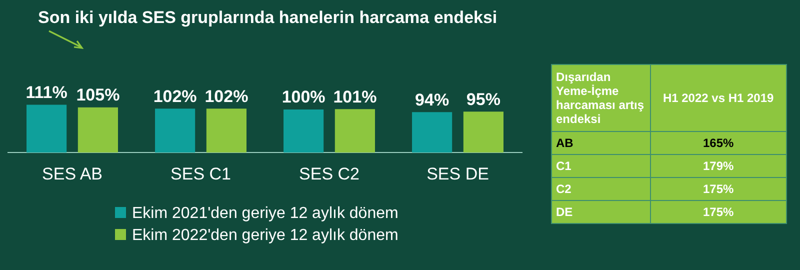 This screenshot has height=270, width=800. Describe the element at coordinates (483, 99) in the screenshot. I see `data-label: 95%` at that location.